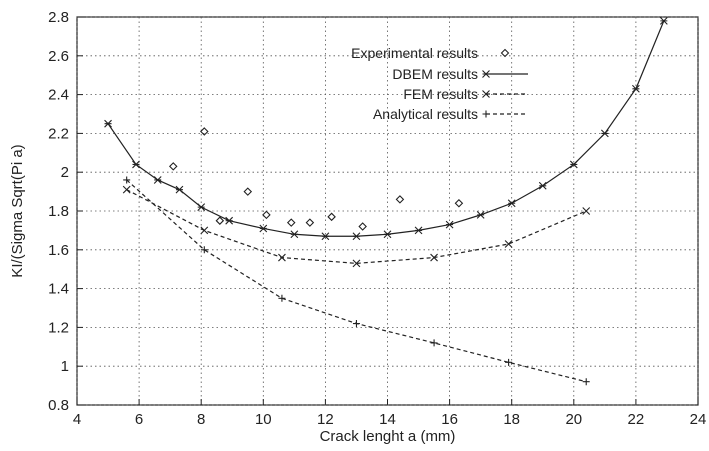 The width and height of the screenshot is (709, 451). Describe the element at coordinates (77, 419) in the screenshot. I see `x-tick-label: 4` at that location.